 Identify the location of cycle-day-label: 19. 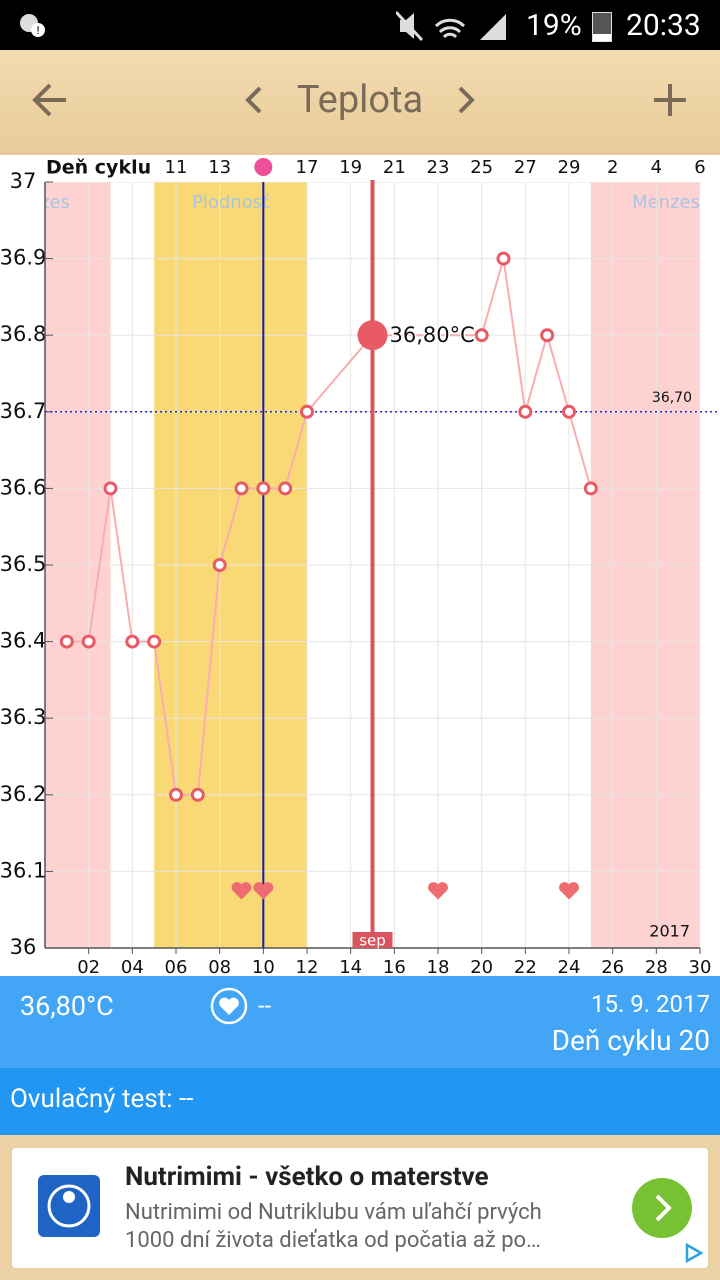
(350, 167).